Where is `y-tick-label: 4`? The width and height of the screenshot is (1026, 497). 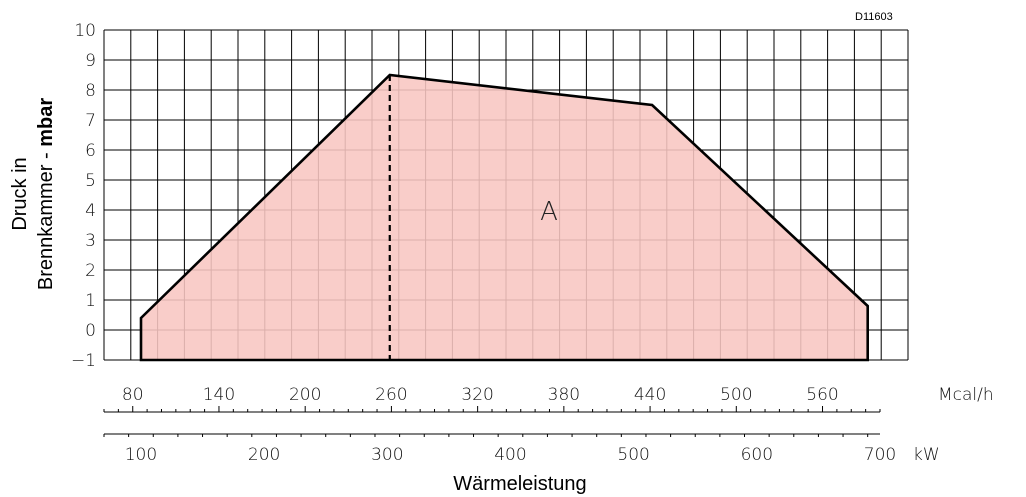
y-tick-label: 4 is located at coordinates (90, 211).